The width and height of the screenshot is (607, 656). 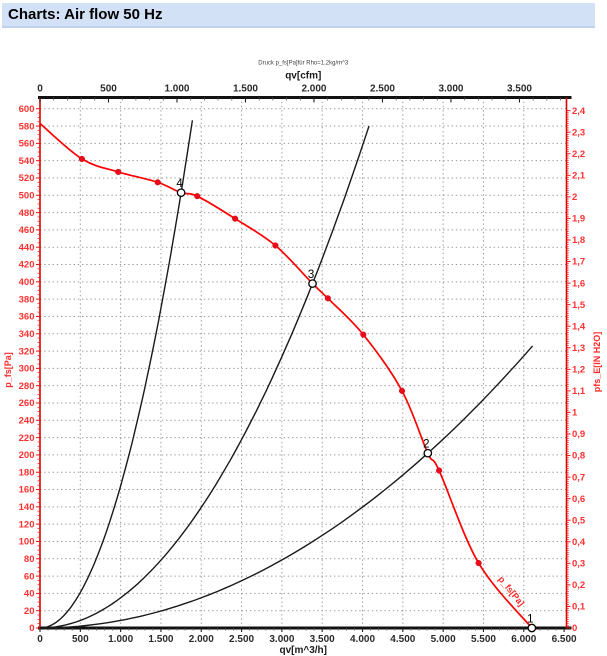 I want to click on operating-point-number: 4, so click(x=179, y=184).